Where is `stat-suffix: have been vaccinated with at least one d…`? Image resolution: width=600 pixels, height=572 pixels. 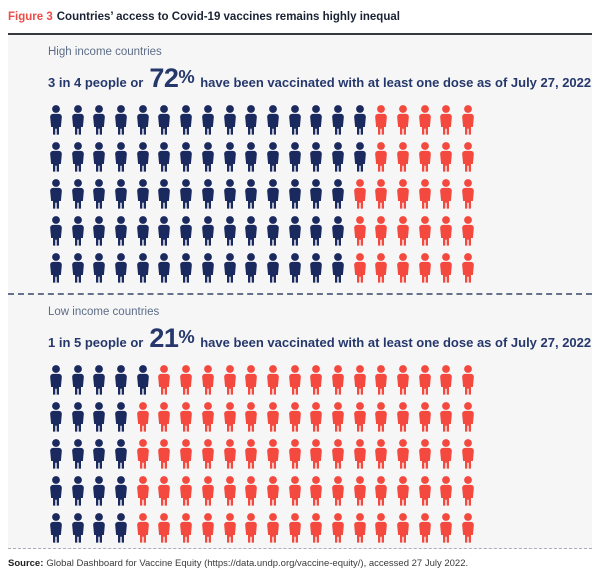 stat-suffix: have been vaccinated with at least one d… is located at coordinates (396, 83).